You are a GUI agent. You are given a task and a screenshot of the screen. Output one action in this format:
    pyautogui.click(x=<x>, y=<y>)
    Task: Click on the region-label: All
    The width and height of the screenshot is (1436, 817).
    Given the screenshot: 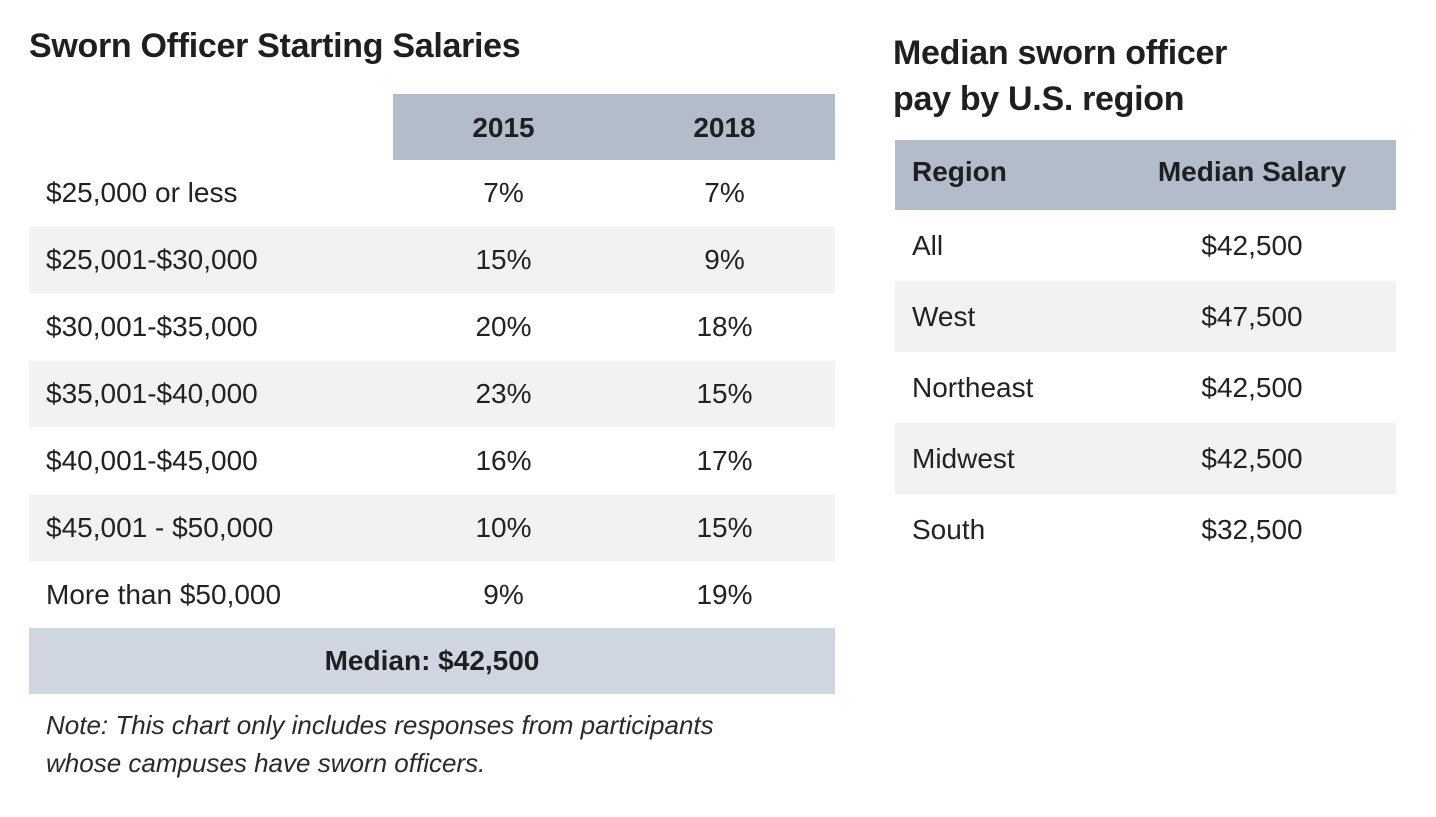 What is the action you would take?
    pyautogui.click(x=928, y=245)
    